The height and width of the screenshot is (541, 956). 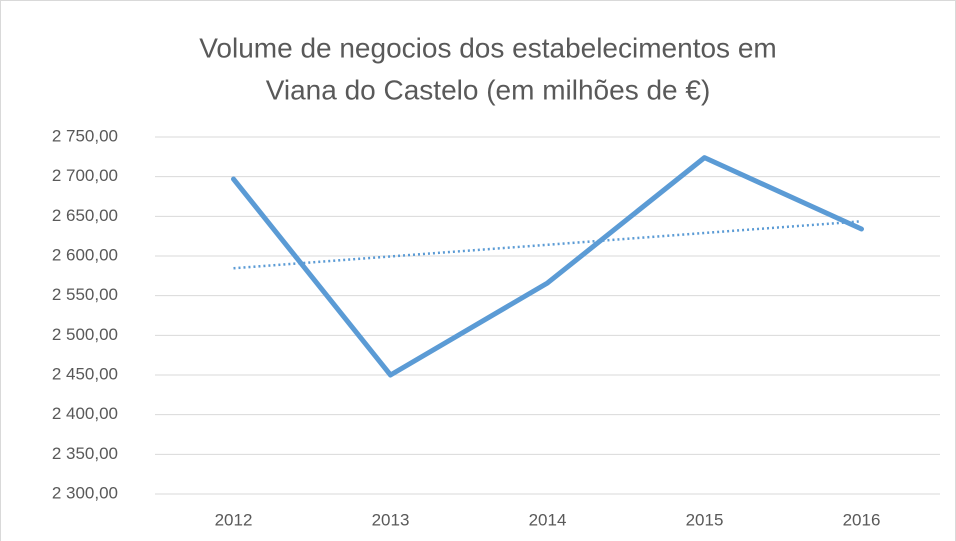 I want to click on y-tick-label: 2 450,00, so click(x=85, y=373).